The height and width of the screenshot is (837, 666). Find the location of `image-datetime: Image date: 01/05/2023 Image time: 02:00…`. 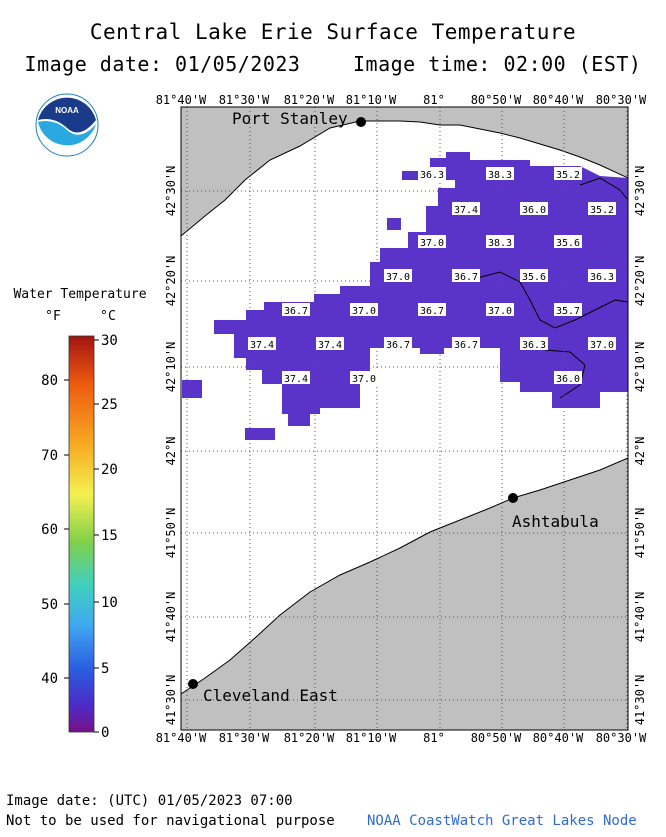

image-datetime: Image date: 01/05/2023 Image time: 02:00… is located at coordinates (333, 64).